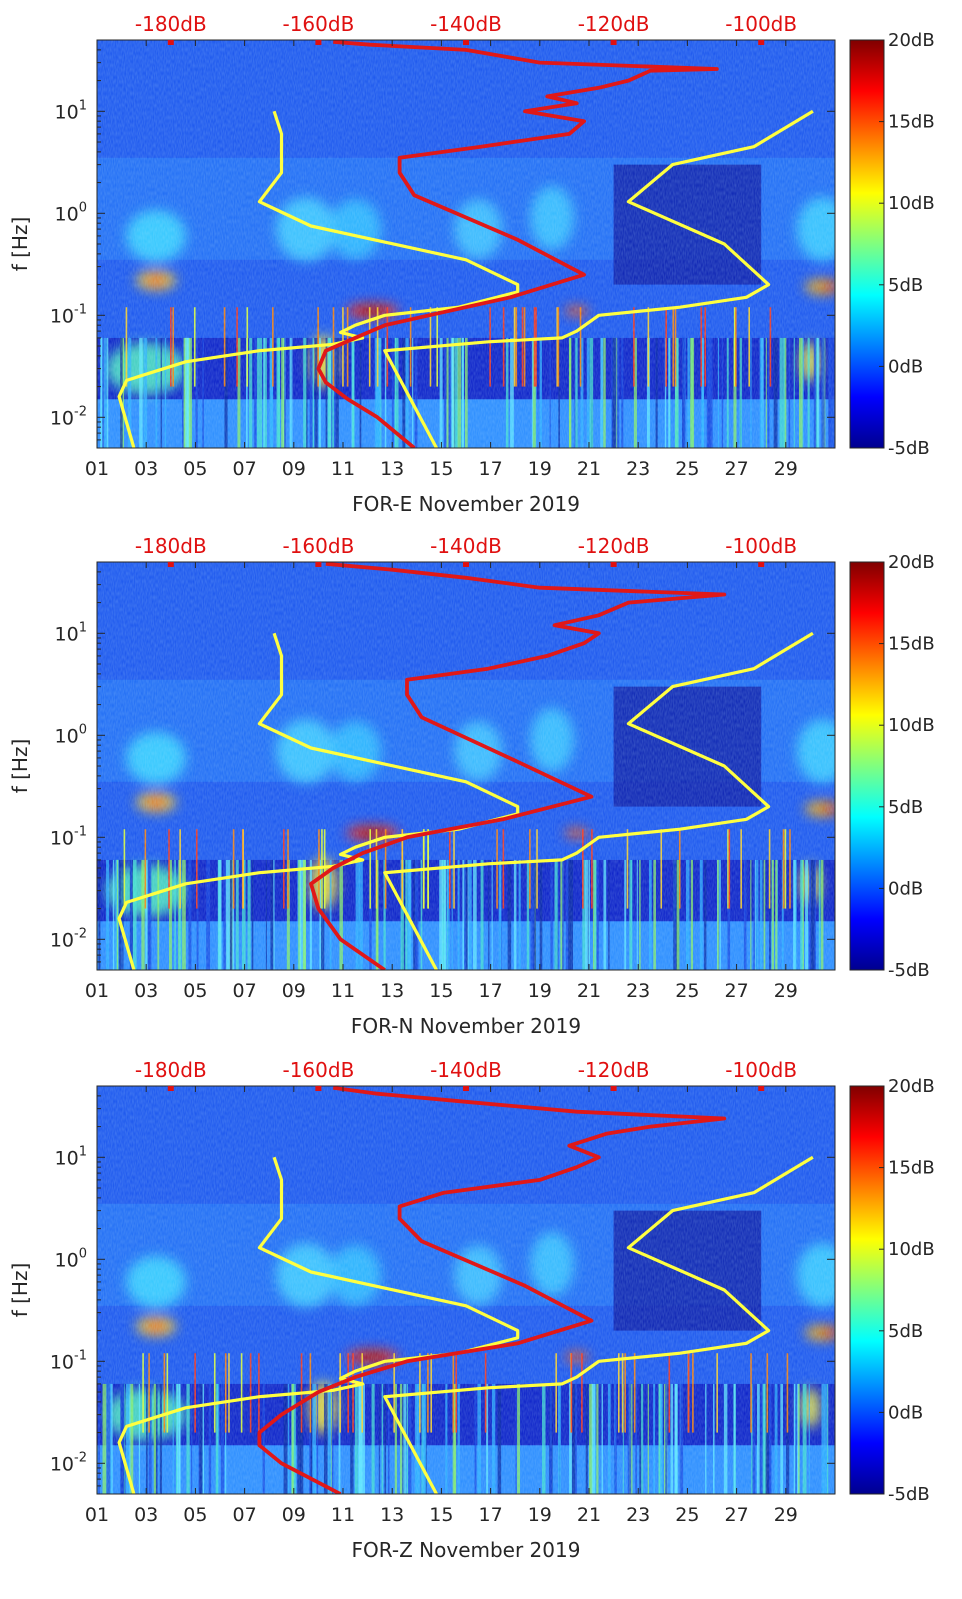 The image size is (962, 1599). Describe the element at coordinates (466, 546) in the screenshot. I see `top-db-tick-label: -140dB` at that location.